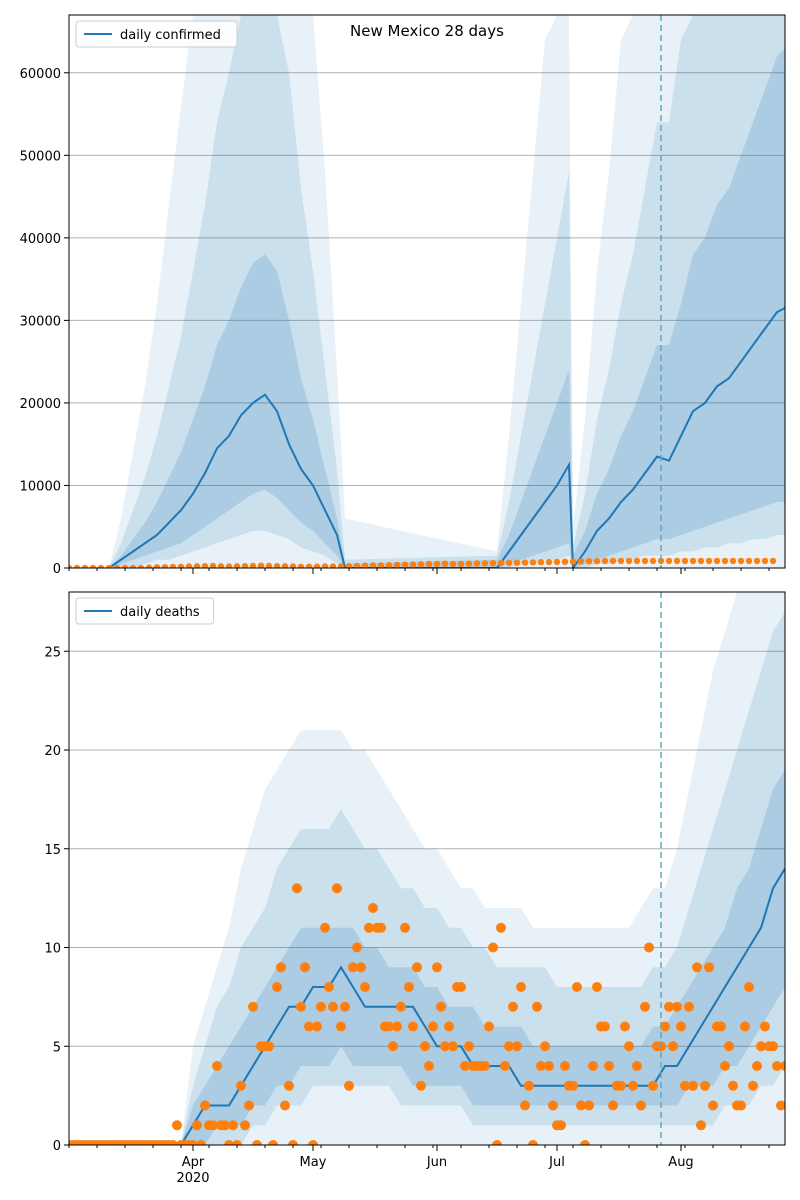 This screenshot has height=1200, width=800. Describe the element at coordinates (193, 1162) in the screenshot. I see `x-tick-label: Apr` at that location.